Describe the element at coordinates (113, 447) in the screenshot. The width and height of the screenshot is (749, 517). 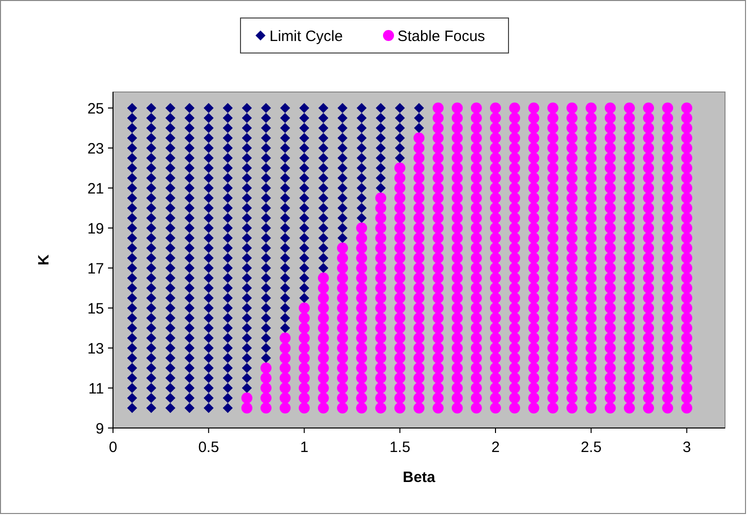
I see `x-tick-label: 0` at that location.